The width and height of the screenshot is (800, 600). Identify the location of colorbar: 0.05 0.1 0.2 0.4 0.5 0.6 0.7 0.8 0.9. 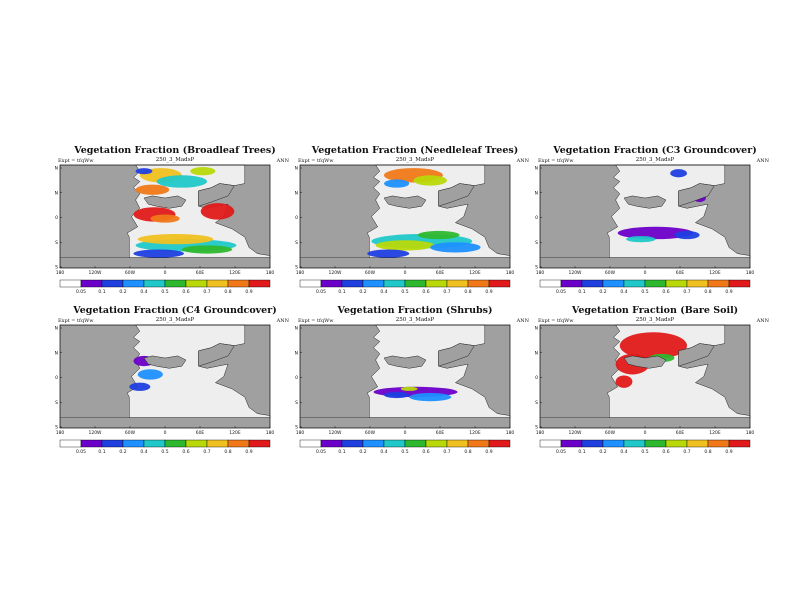
(165, 287).